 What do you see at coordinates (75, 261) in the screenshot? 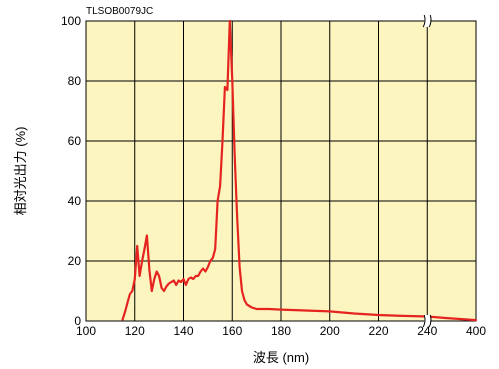
I see `y-tick-label: 20` at bounding box center [75, 261].